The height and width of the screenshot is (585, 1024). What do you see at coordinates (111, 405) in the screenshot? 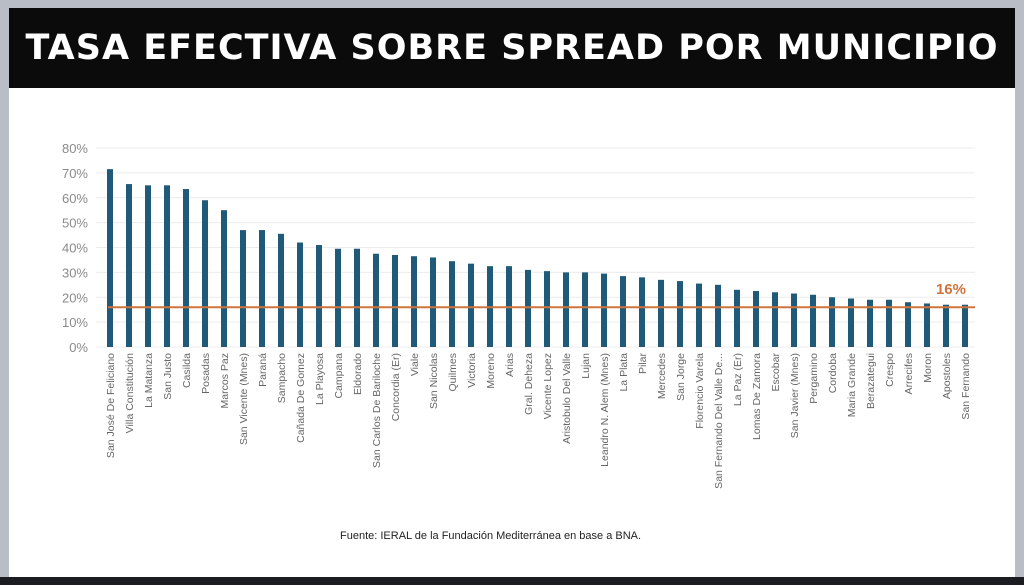
I see `x-tick-label: San José De Feliciano` at bounding box center [111, 405].